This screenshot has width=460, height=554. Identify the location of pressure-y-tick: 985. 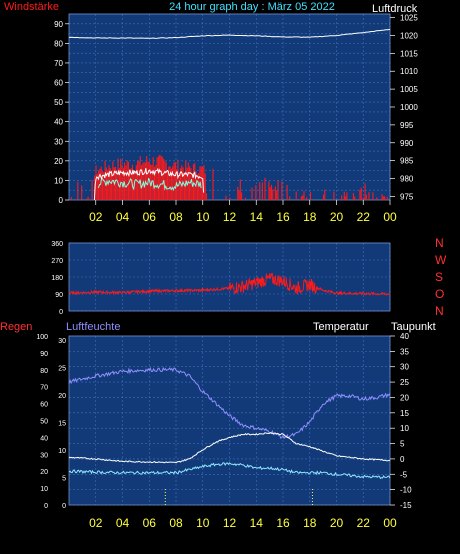
(407, 161).